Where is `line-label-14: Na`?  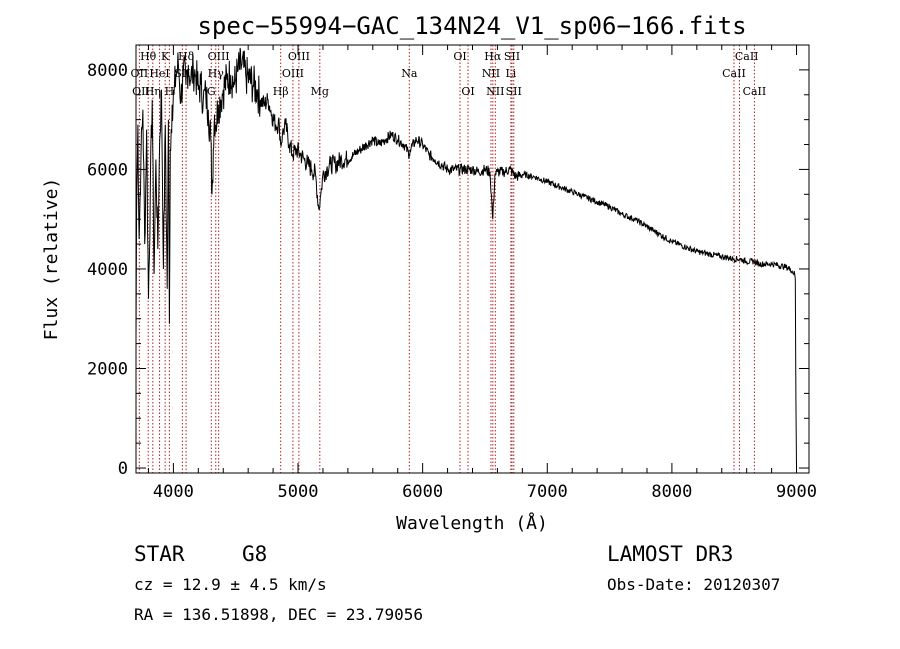 line-label-14: Na is located at coordinates (409, 73).